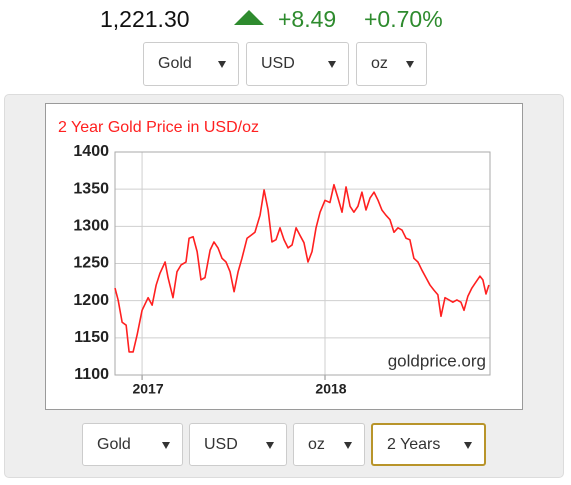 The width and height of the screenshot is (571, 485). I want to click on y-tick-label: 1200, so click(91, 300).